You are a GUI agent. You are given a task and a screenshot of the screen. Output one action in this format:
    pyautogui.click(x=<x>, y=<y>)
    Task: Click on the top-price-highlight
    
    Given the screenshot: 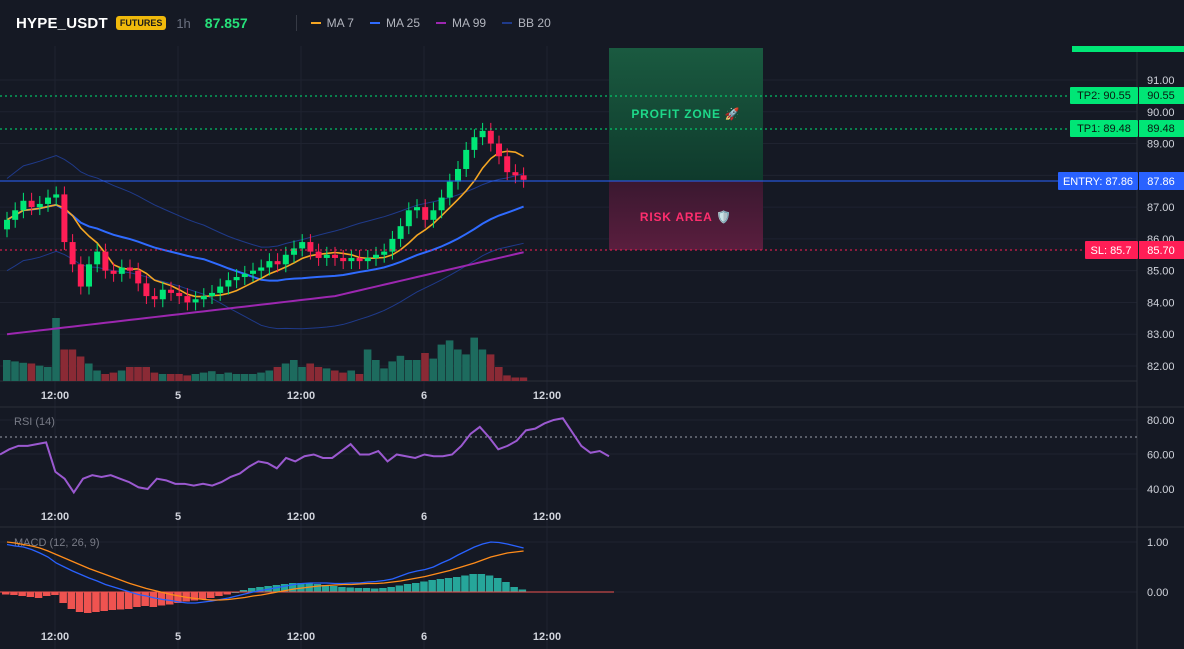 What is the action you would take?
    pyautogui.click(x=1128, y=49)
    